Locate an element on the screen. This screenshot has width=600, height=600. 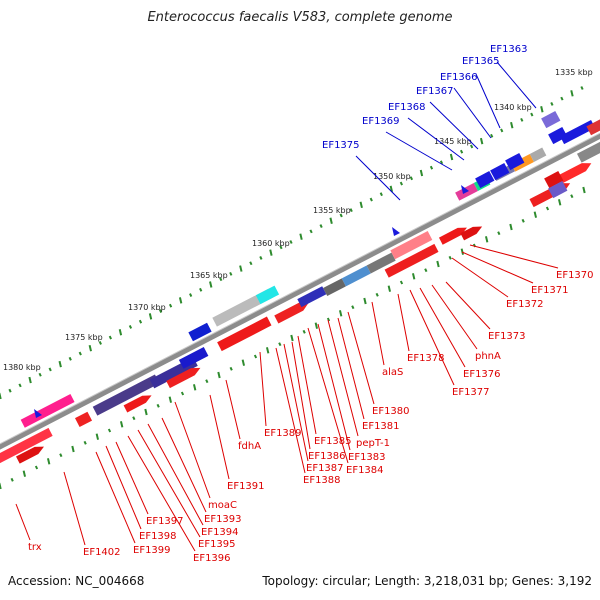
gene-label-ef1370: EF1370 is located at coordinates (575, 275).